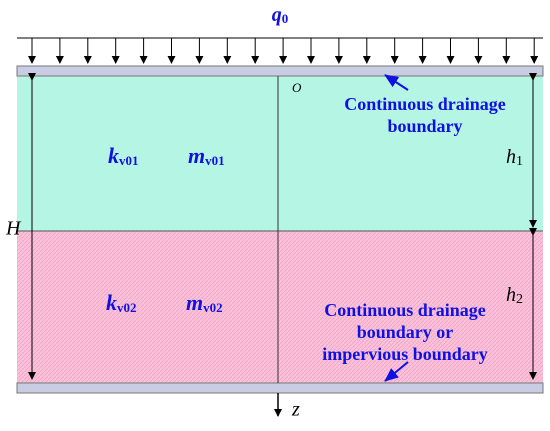 The width and height of the screenshot is (550, 431). What do you see at coordinates (511, 295) in the screenshot?
I see `h2-symbol: h` at bounding box center [511, 295].